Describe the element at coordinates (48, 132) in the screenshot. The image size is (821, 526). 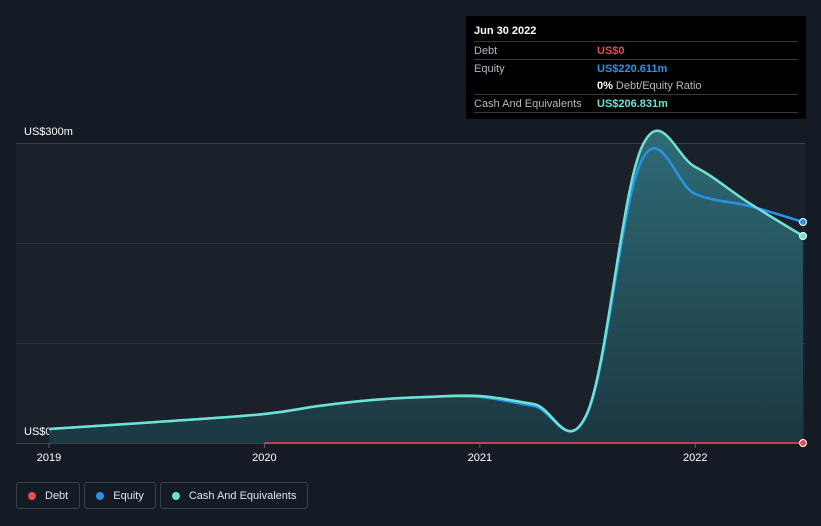
I see `y-axis-top-label: US$300m` at that location.